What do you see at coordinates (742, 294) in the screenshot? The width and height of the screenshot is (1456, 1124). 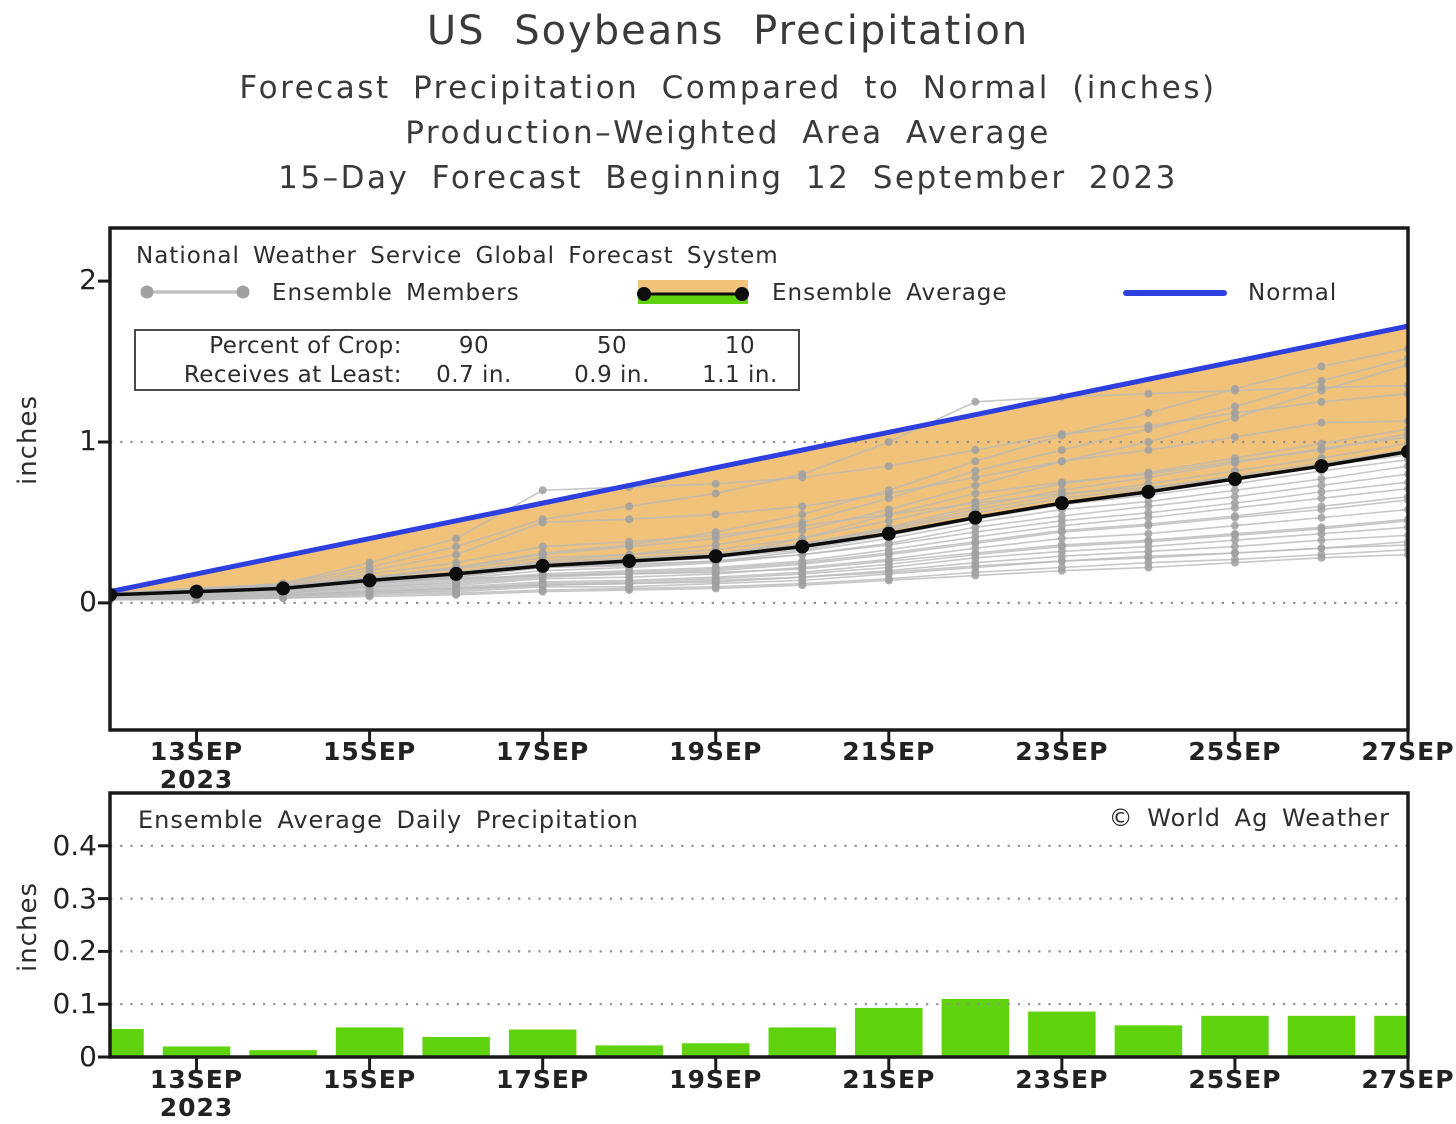 I see `legend-average-dot` at bounding box center [742, 294].